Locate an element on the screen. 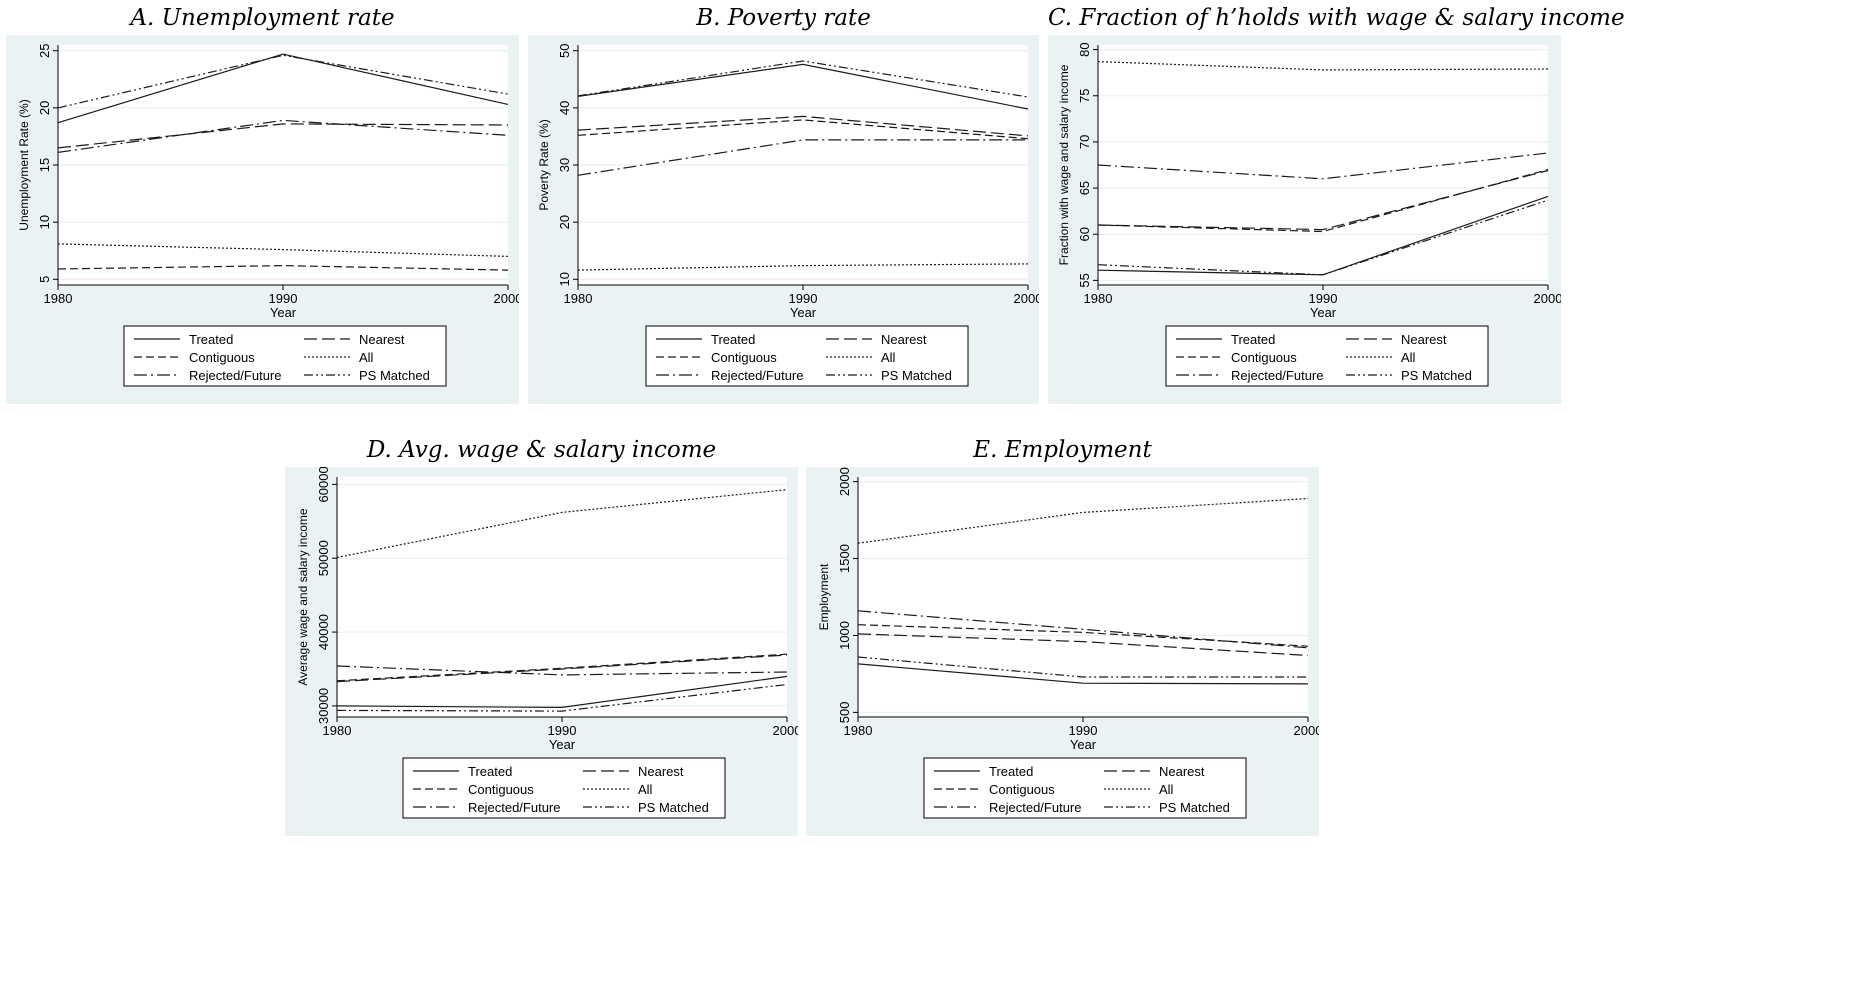  y-tick-label: 40 is located at coordinates (564, 108).